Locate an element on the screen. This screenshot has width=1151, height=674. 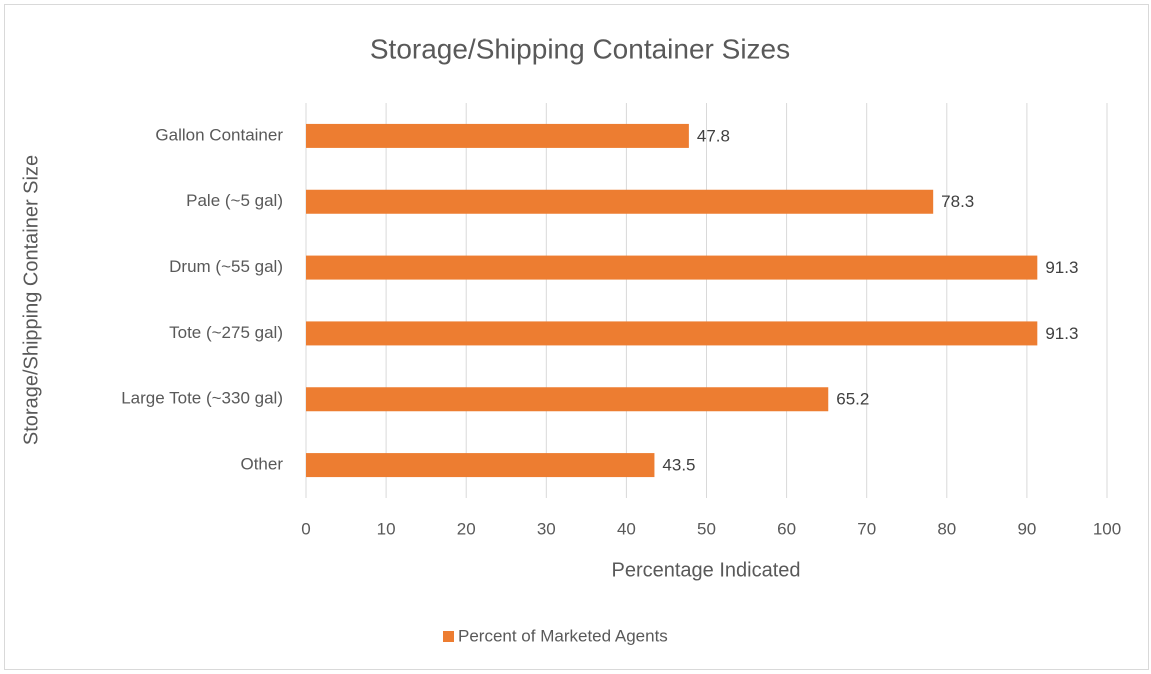
x-tick-label: 60 is located at coordinates (786, 528).